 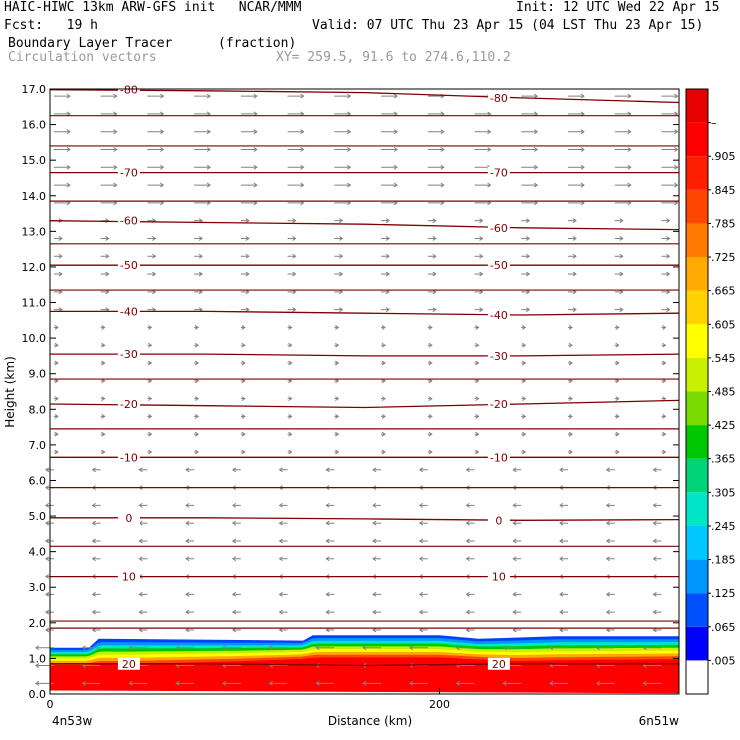 What do you see at coordinates (153, 7) in the screenshot?
I see `title-left: HAIC-HIWC 13km ARW-GFS init NCAR/MMM` at bounding box center [153, 7].